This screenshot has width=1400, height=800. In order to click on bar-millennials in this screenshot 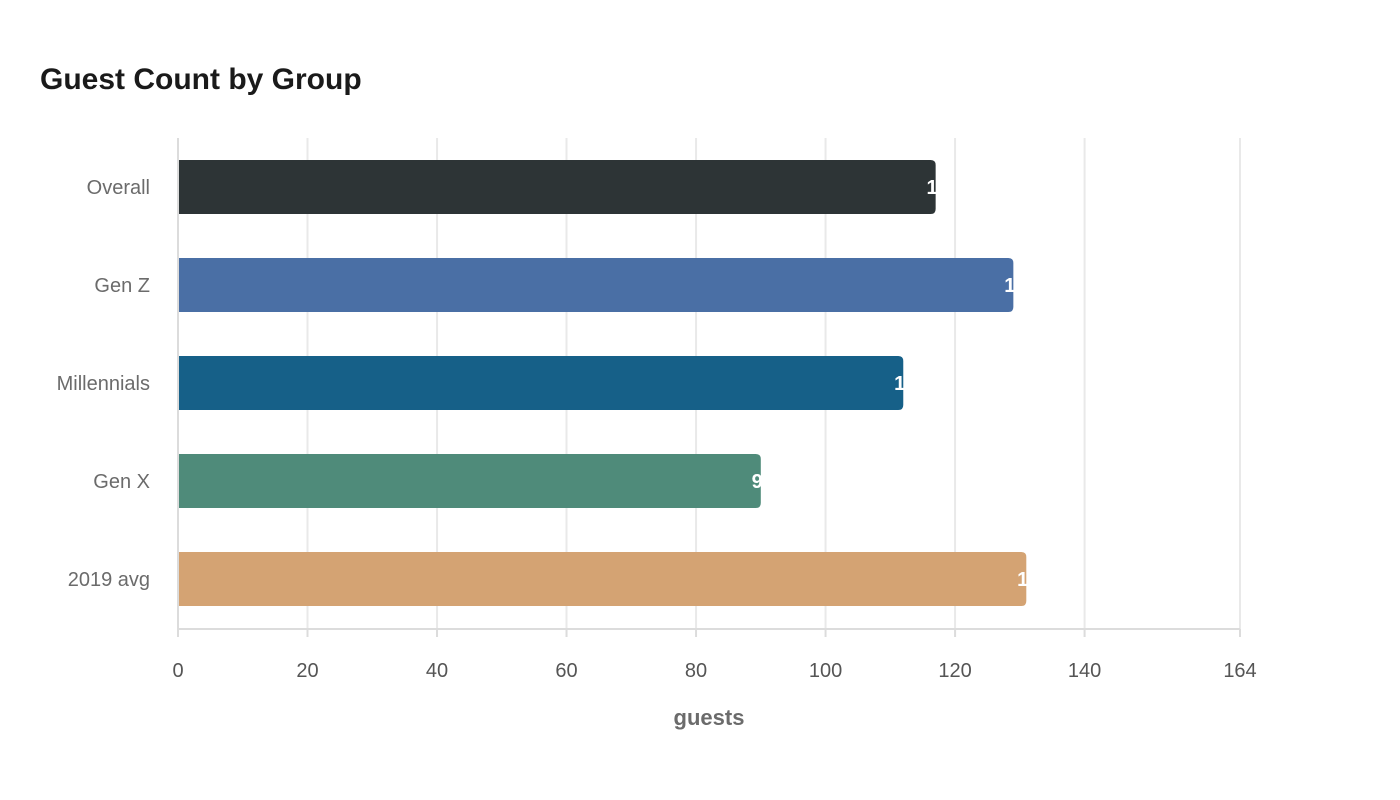, I will do `click(541, 383)`.